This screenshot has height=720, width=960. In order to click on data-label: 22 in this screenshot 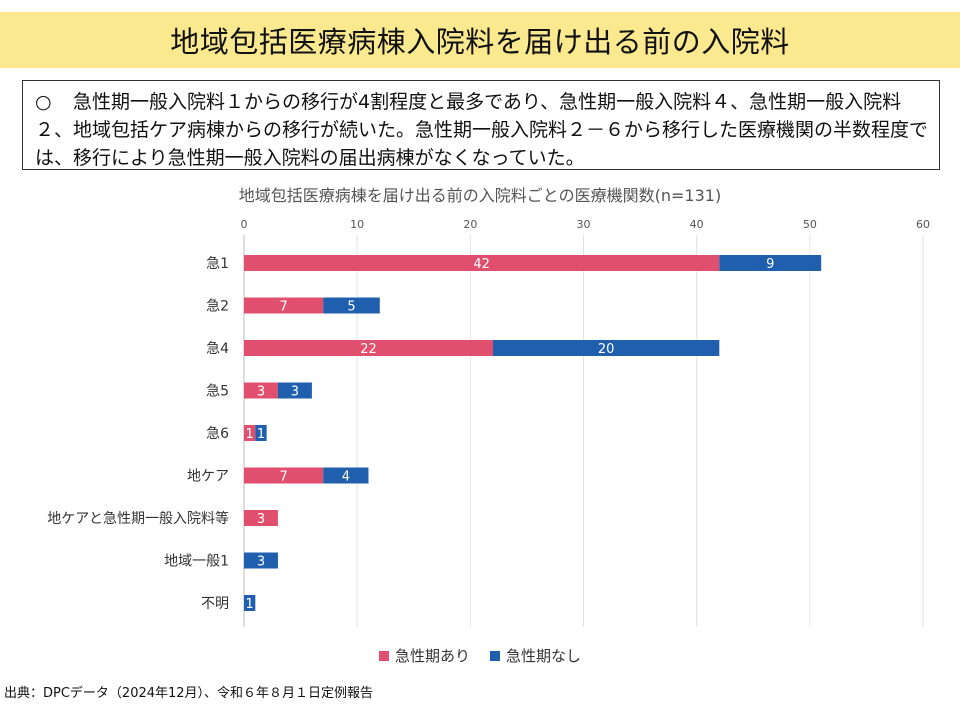, I will do `click(368, 349)`.